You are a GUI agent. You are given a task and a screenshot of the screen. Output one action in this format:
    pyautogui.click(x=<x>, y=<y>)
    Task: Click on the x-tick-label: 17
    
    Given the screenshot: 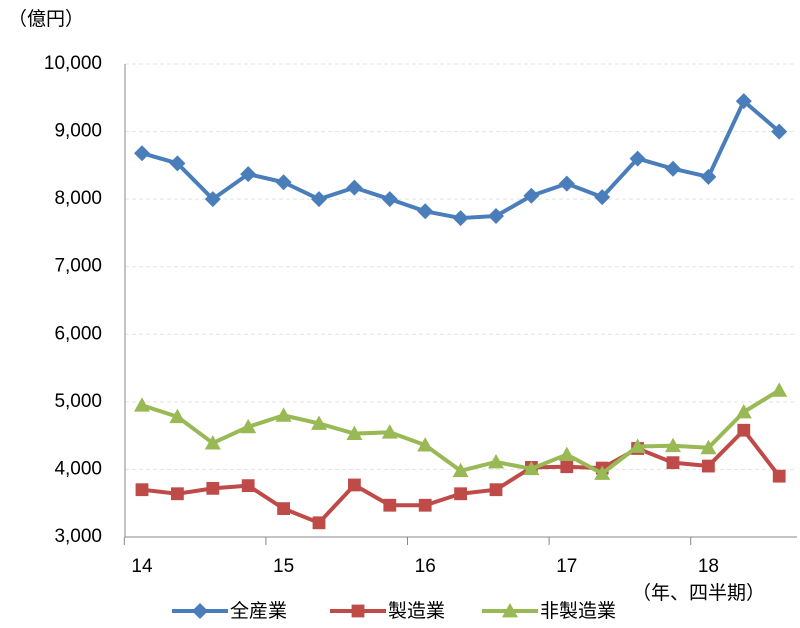 What is the action you would take?
    pyautogui.click(x=566, y=566)
    